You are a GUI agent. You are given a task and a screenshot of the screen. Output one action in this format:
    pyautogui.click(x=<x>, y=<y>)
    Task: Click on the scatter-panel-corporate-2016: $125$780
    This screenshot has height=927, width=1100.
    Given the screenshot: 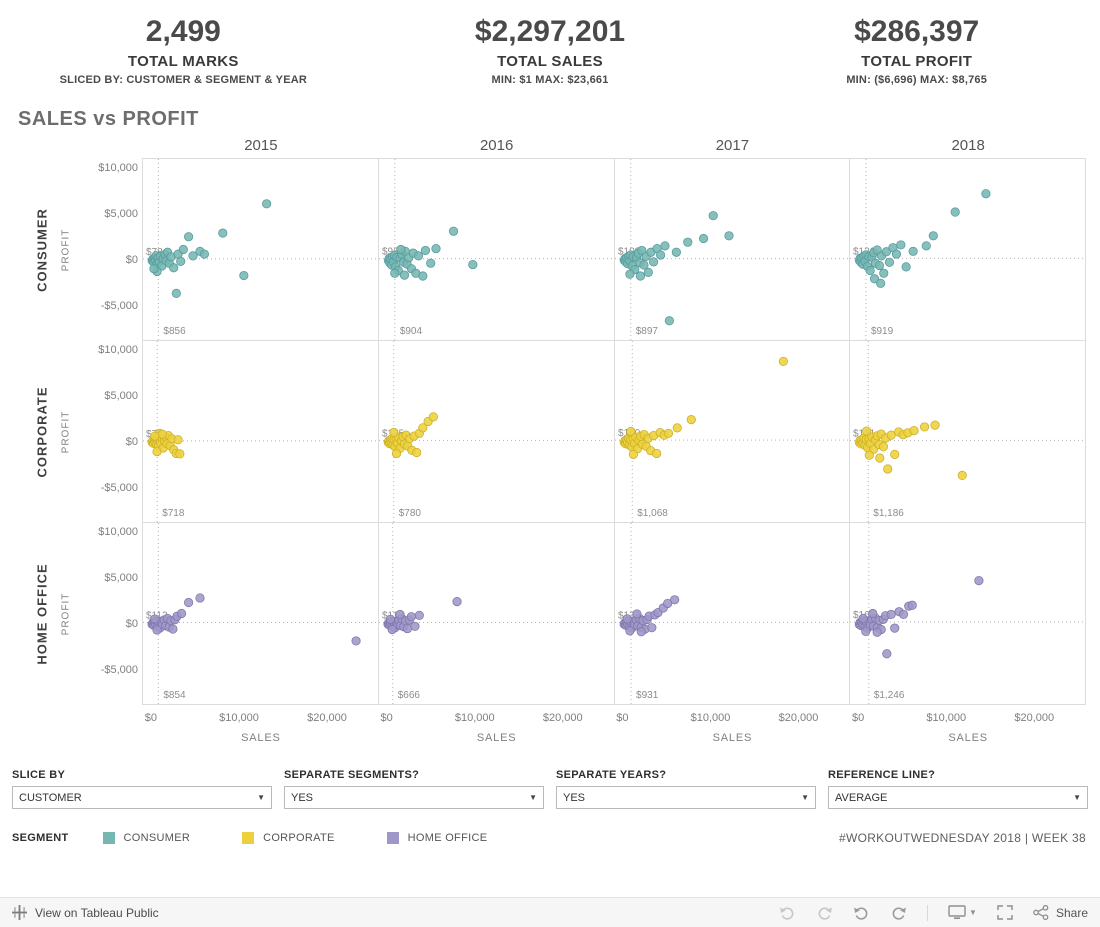 What is the action you would take?
    pyautogui.click(x=496, y=431)
    